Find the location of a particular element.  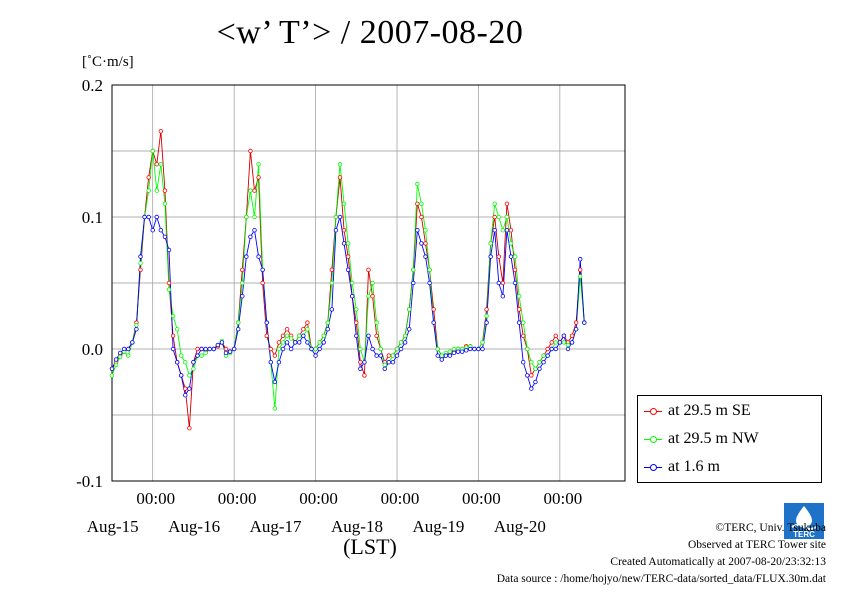

legend-swatch-marker is located at coordinates (653, 439).